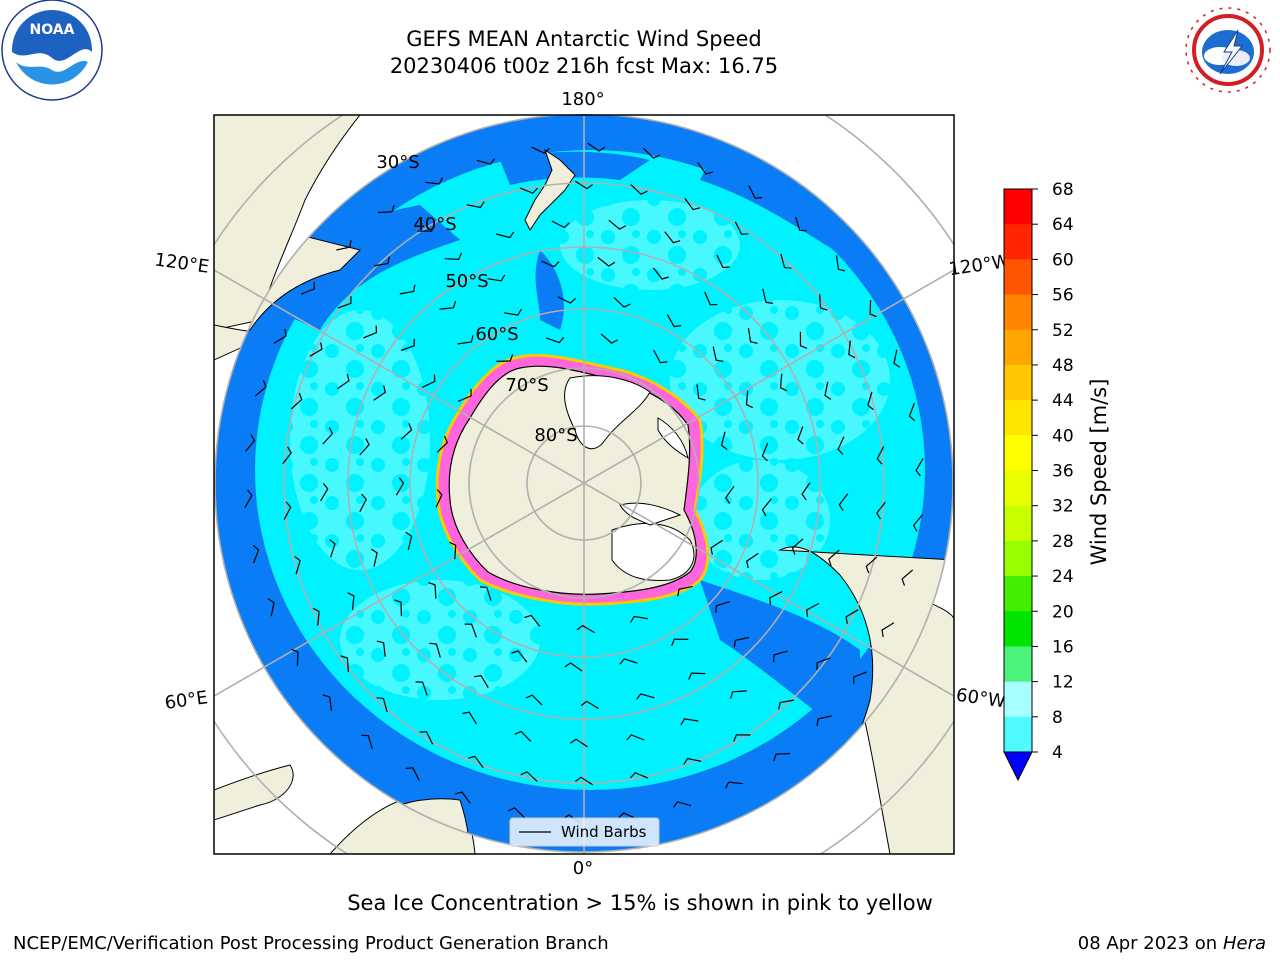 This screenshot has width=1280, height=960. What do you see at coordinates (397, 162) in the screenshot?
I see `lat-label-30s: 30°S` at bounding box center [397, 162].